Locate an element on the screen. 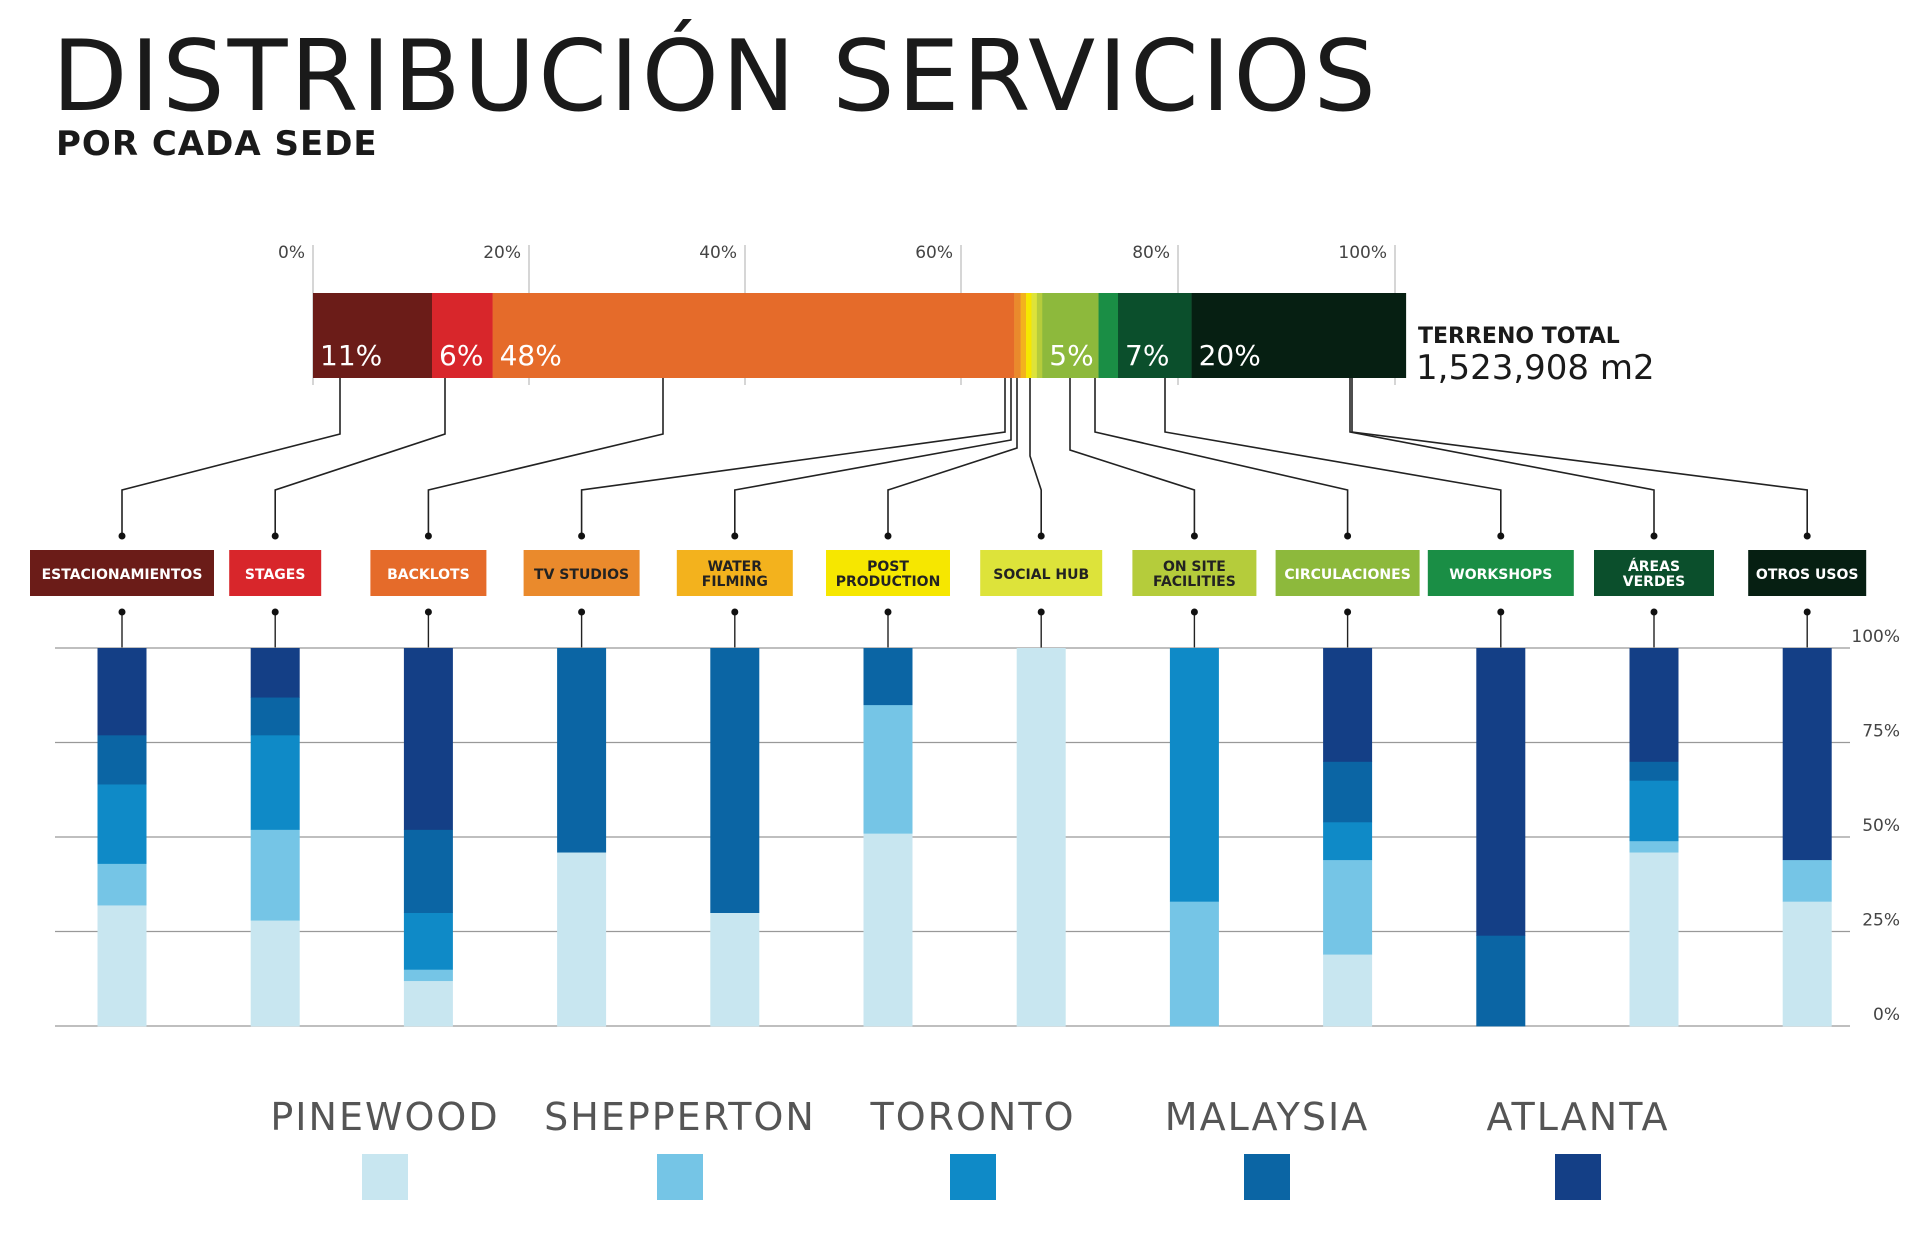 This screenshot has width=1920, height=1242. bar-segment-label: 48% is located at coordinates (531, 355).